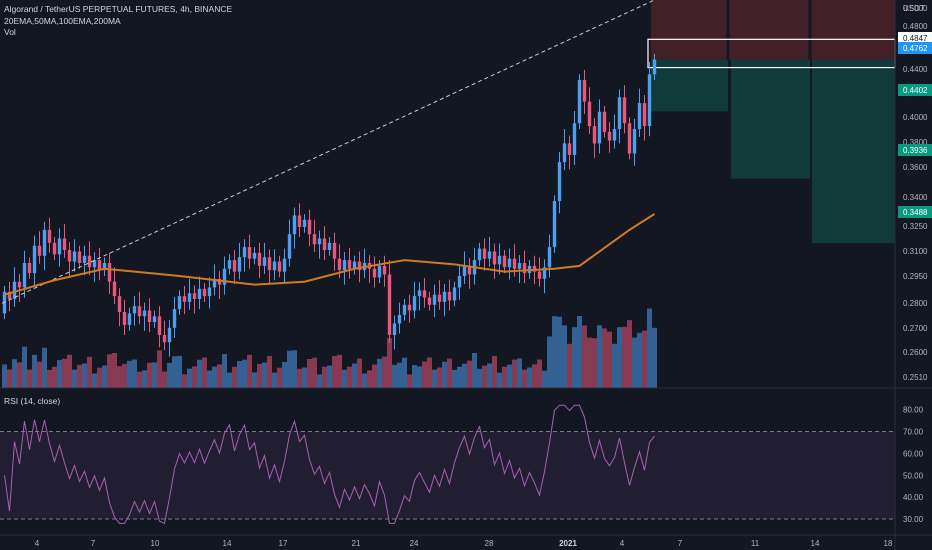  I want to click on price-tick-label: 0.4000, so click(915, 117).